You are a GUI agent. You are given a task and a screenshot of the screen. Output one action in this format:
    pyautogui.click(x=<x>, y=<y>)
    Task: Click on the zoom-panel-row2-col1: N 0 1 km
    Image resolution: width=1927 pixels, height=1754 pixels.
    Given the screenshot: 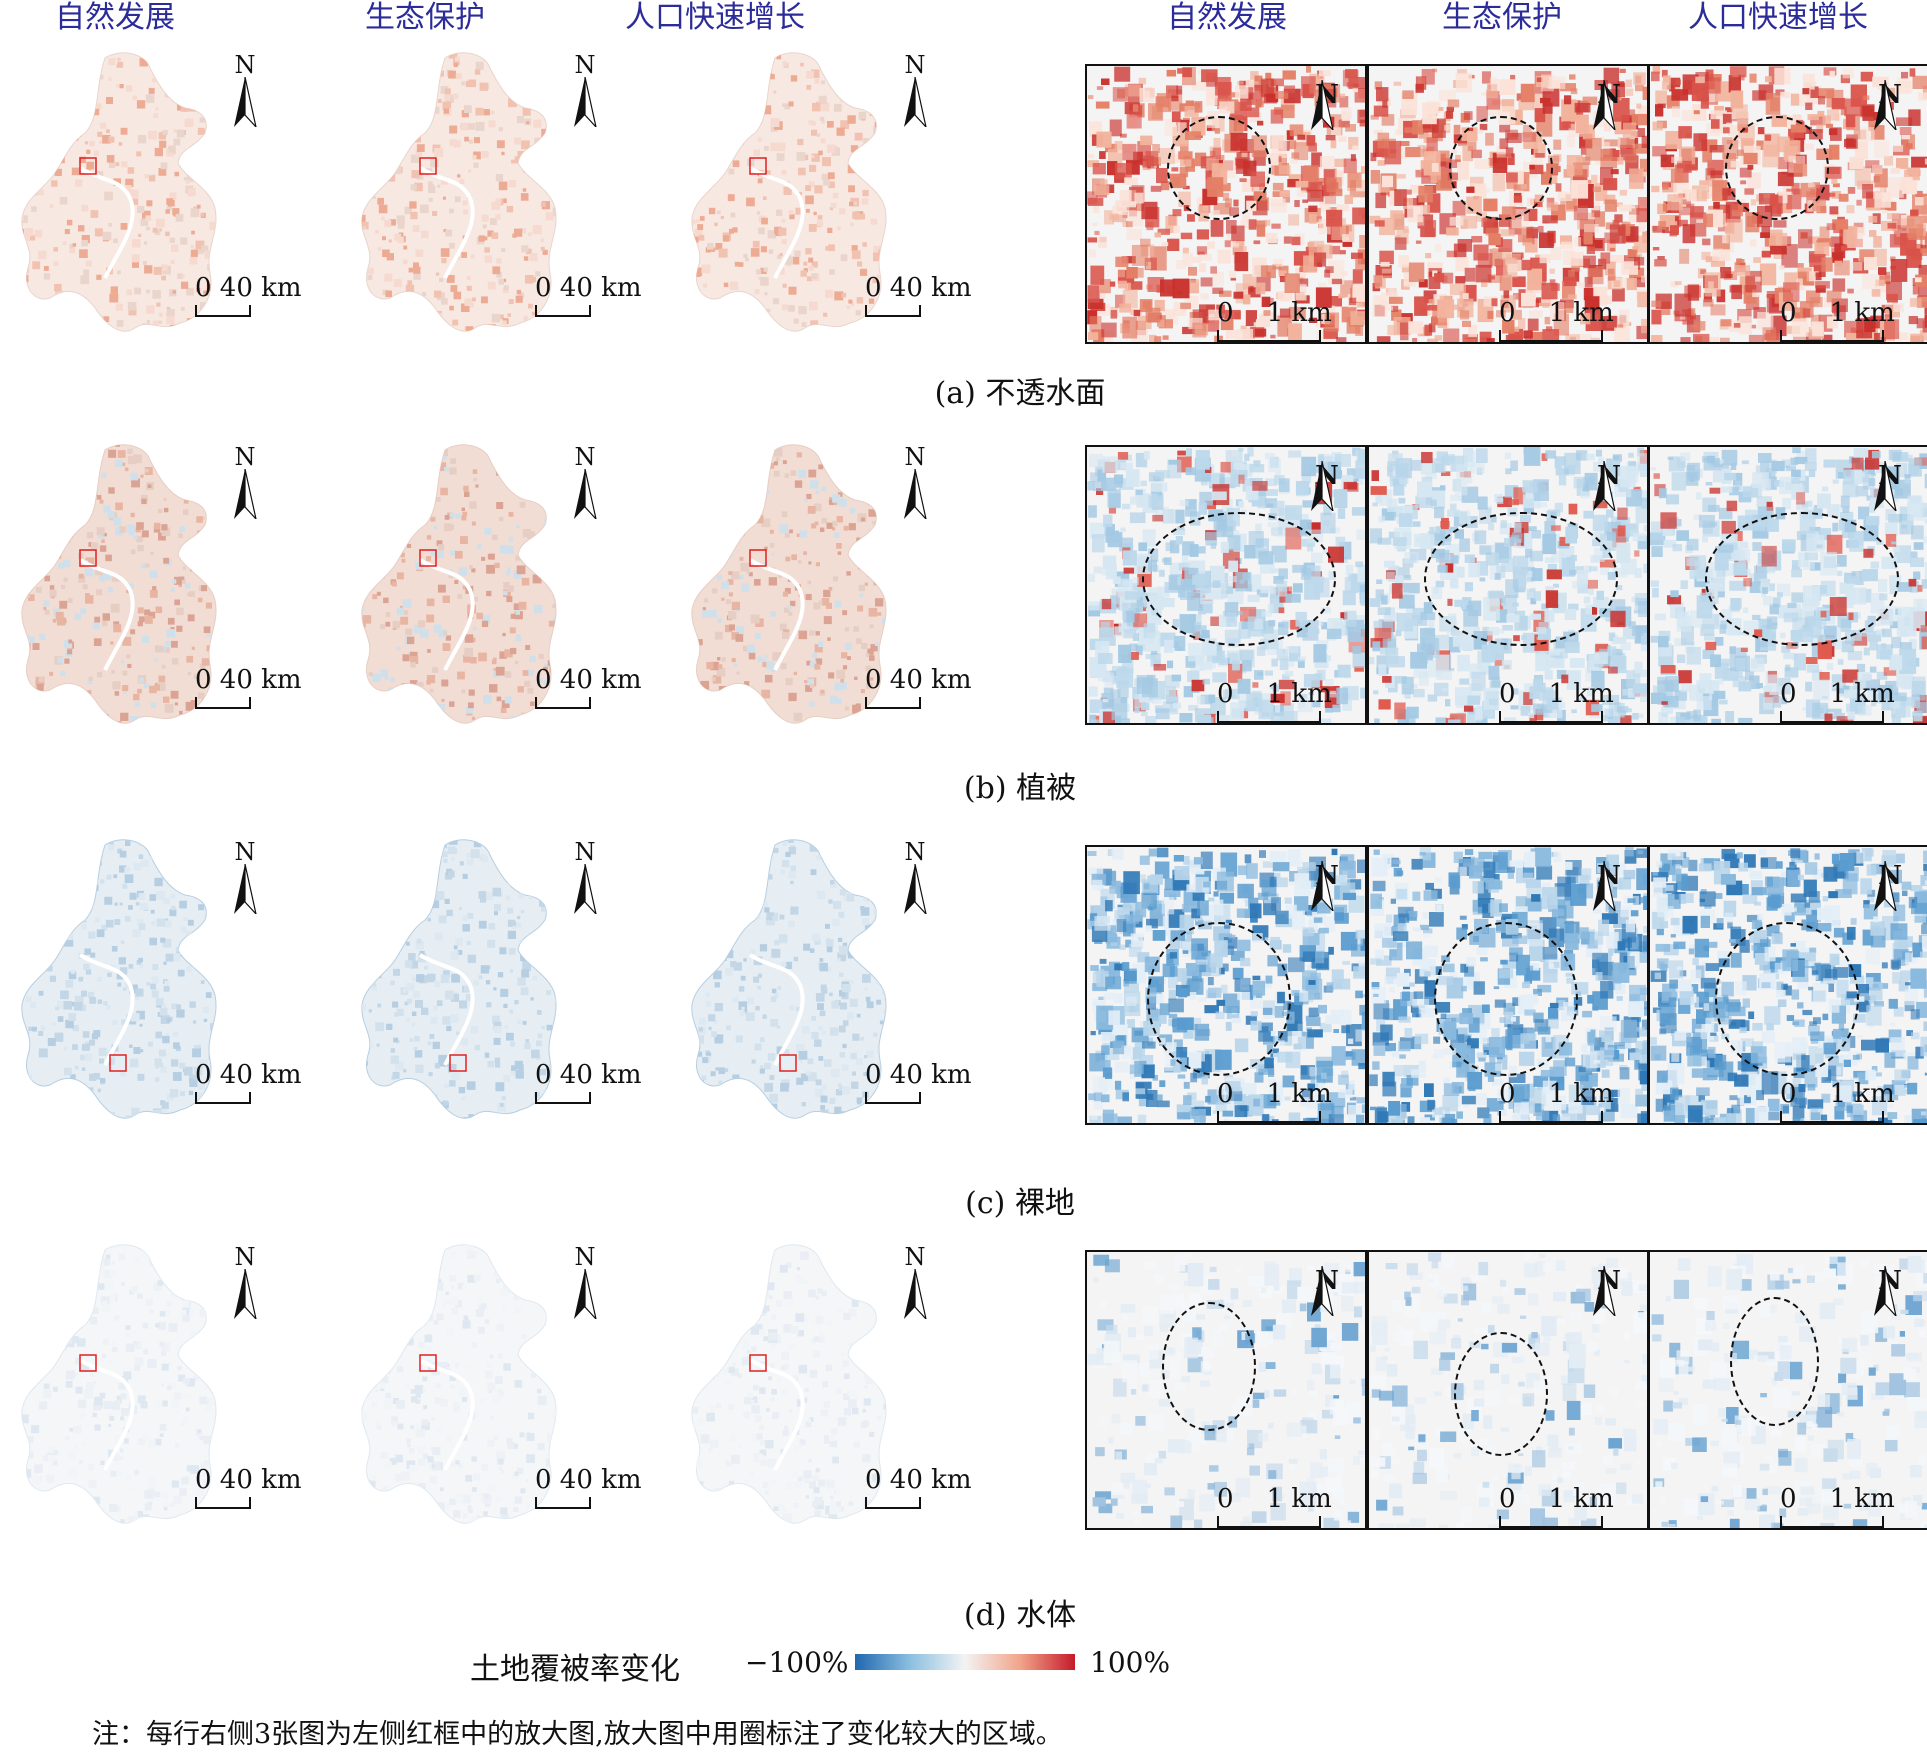 What is the action you would take?
    pyautogui.click(x=1226, y=585)
    